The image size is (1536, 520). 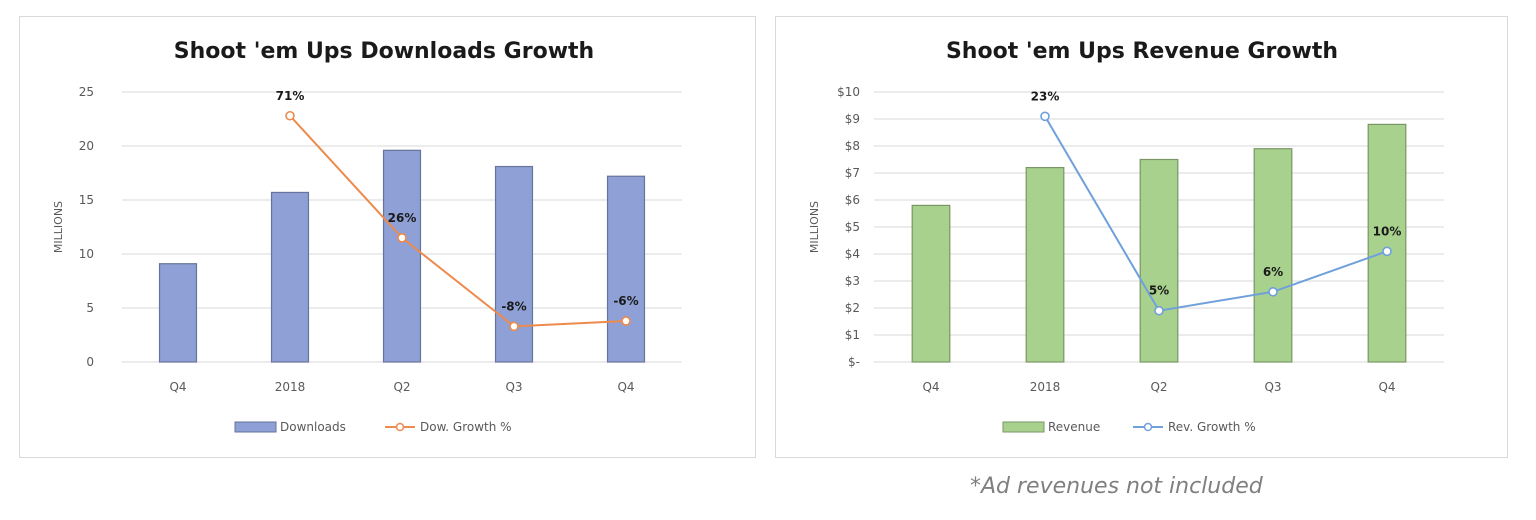 What do you see at coordinates (86, 200) in the screenshot?
I see `y-tick-label: 15` at bounding box center [86, 200].